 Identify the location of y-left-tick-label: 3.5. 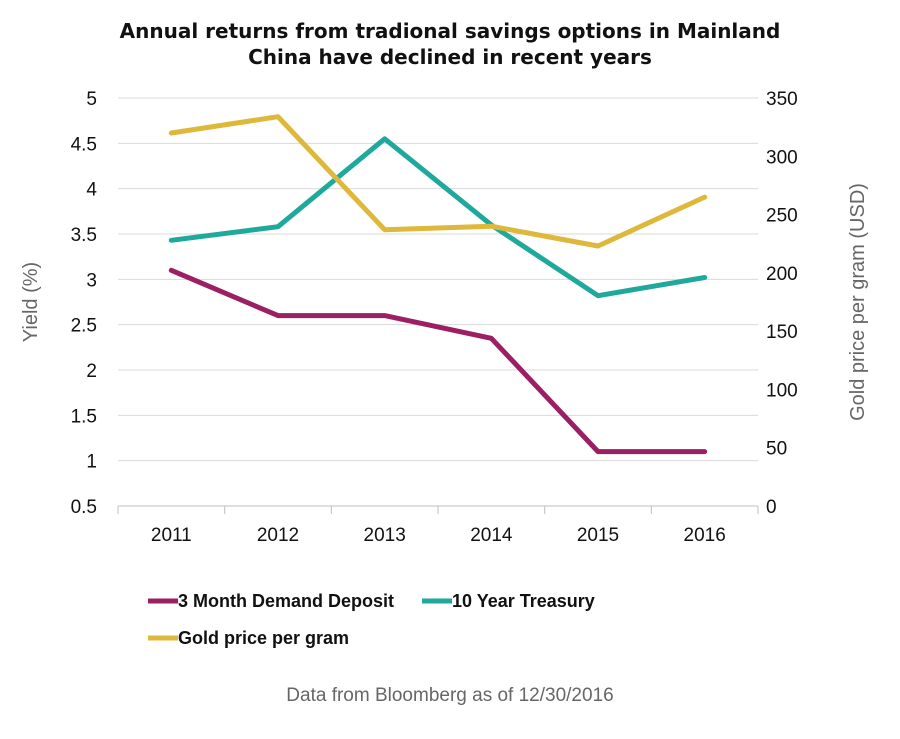
(84, 235).